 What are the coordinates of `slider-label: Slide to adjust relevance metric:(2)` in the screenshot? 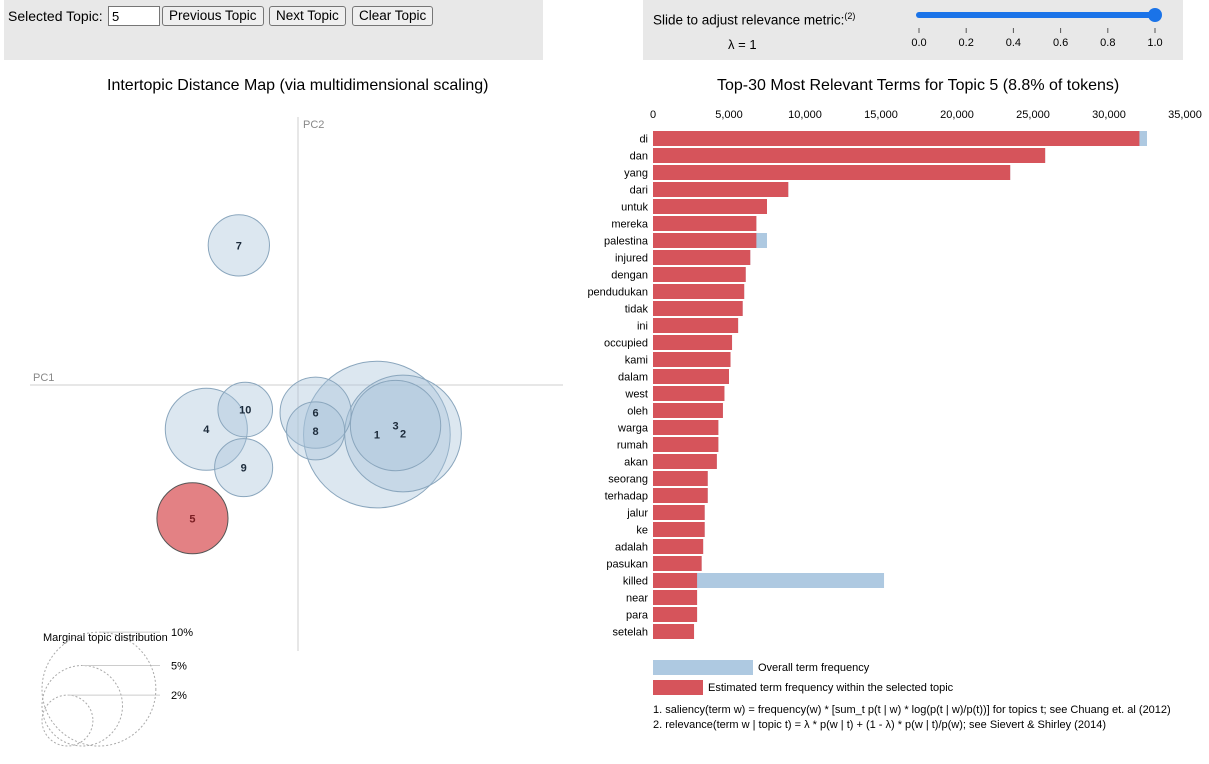 It's located at (754, 19).